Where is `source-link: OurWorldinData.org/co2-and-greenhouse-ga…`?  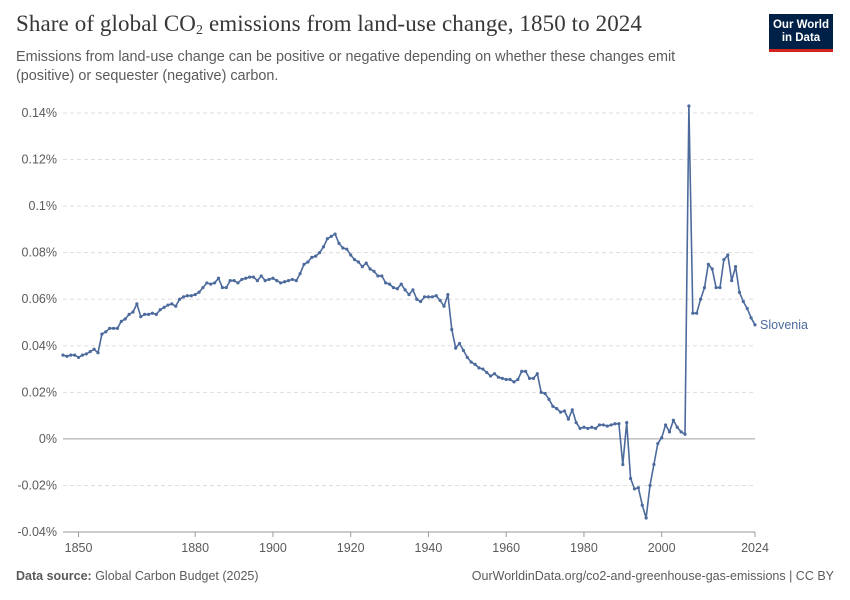 source-link: OurWorldinData.org/co2-and-greenhouse-ga… is located at coordinates (652, 576).